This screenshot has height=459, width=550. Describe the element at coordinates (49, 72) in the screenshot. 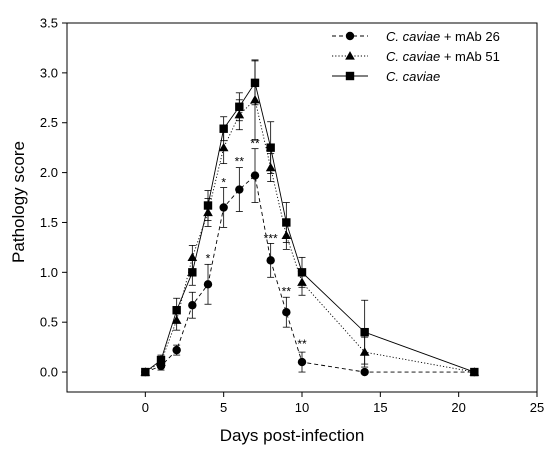

I see `y-tick-label: 3.0` at that location.